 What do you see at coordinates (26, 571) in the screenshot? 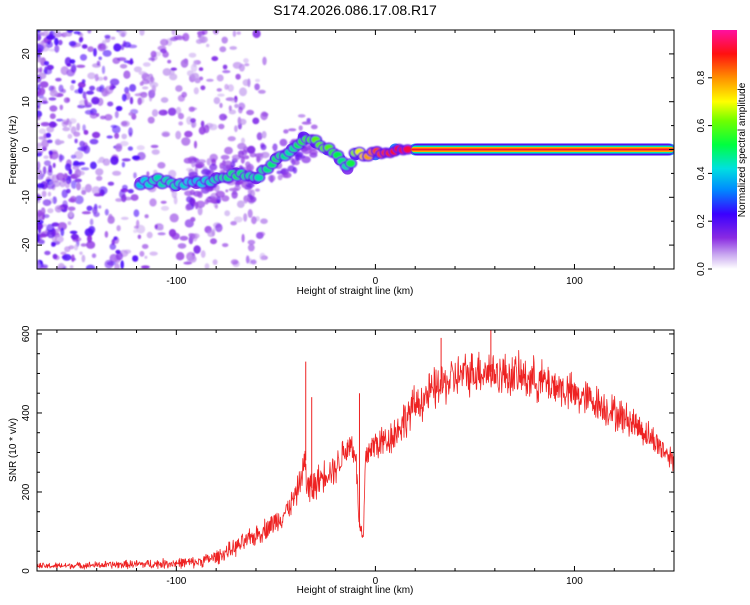
I see `snr-y-tick-label: 0` at bounding box center [26, 571].